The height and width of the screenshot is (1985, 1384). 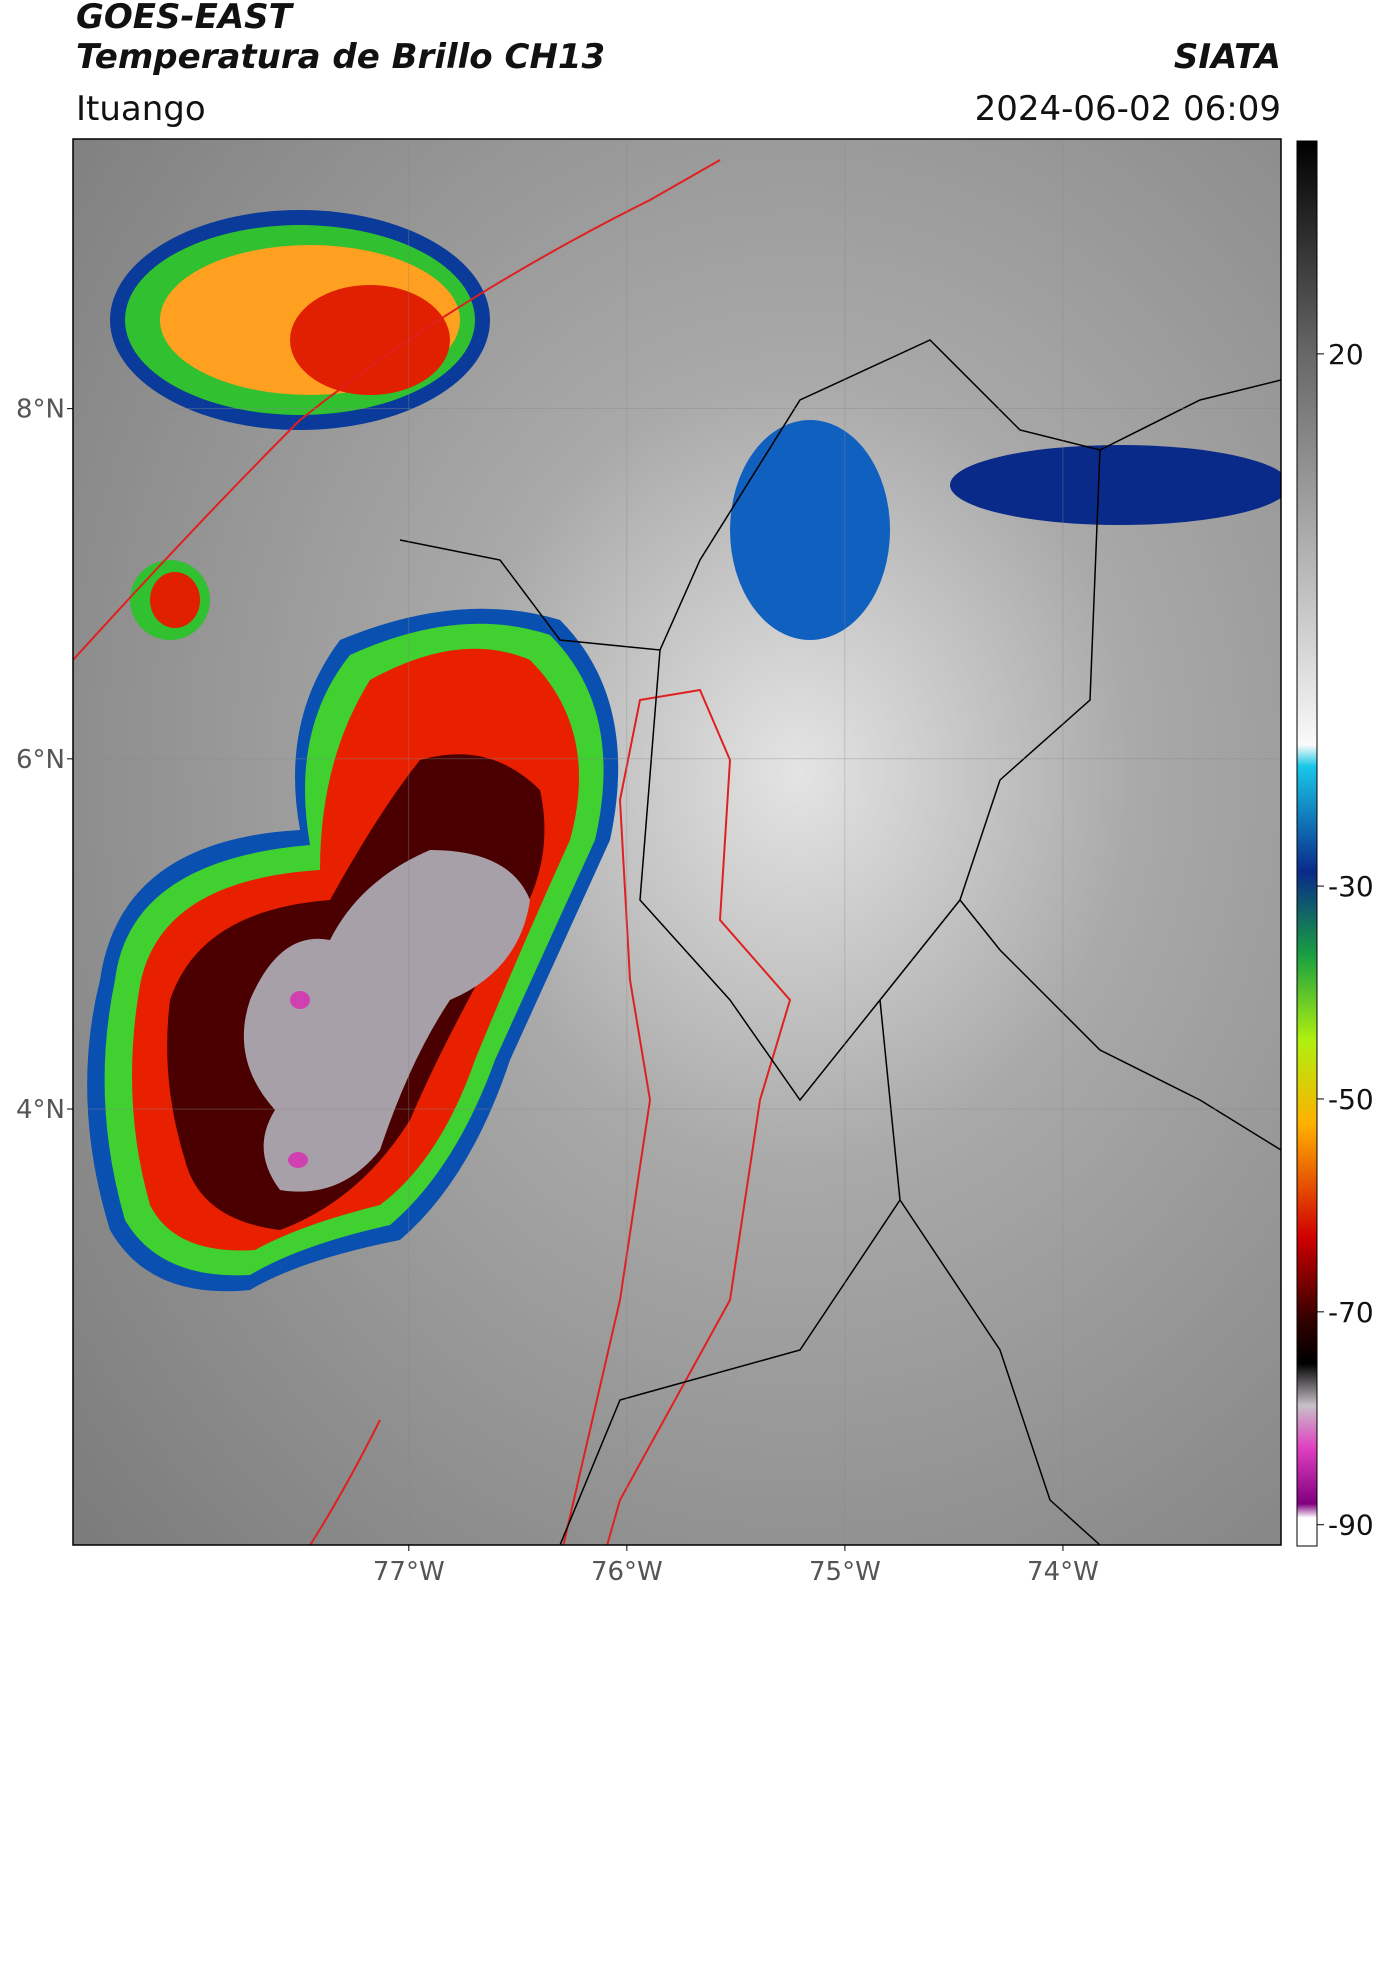 What do you see at coordinates (1307, 843) in the screenshot?
I see `colorbar` at bounding box center [1307, 843].